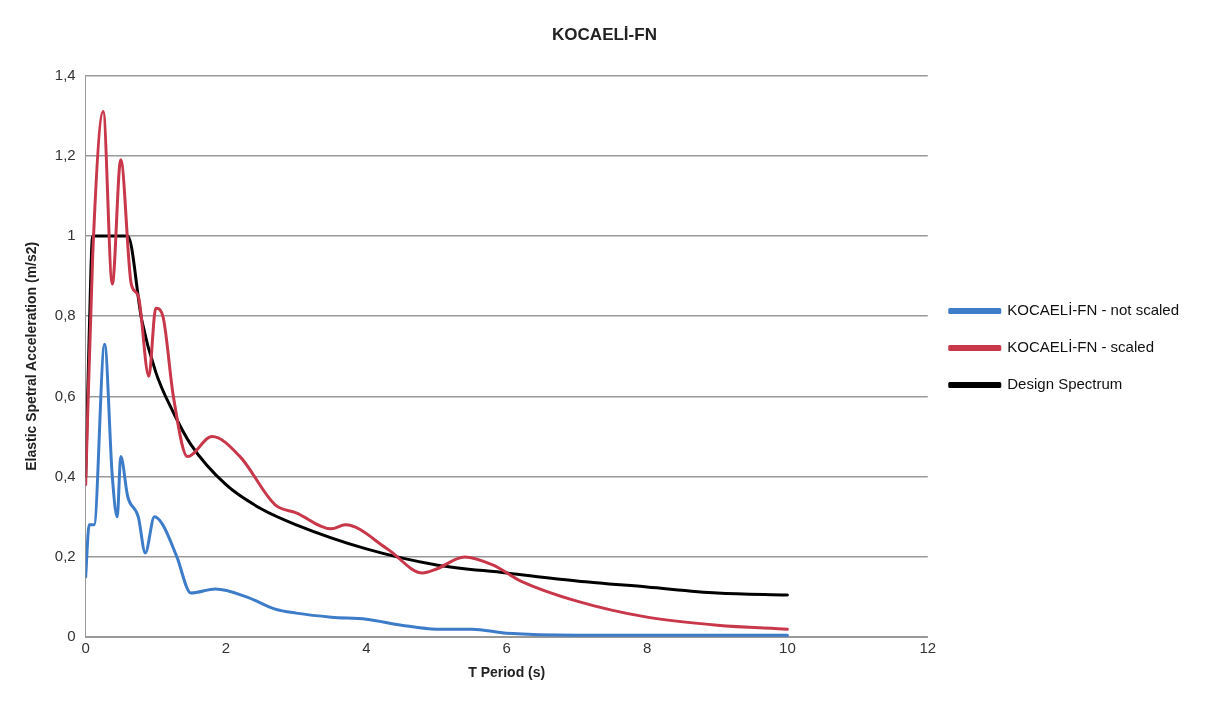 The height and width of the screenshot is (706, 1229). I want to click on x-tick-label: 4, so click(366, 648).